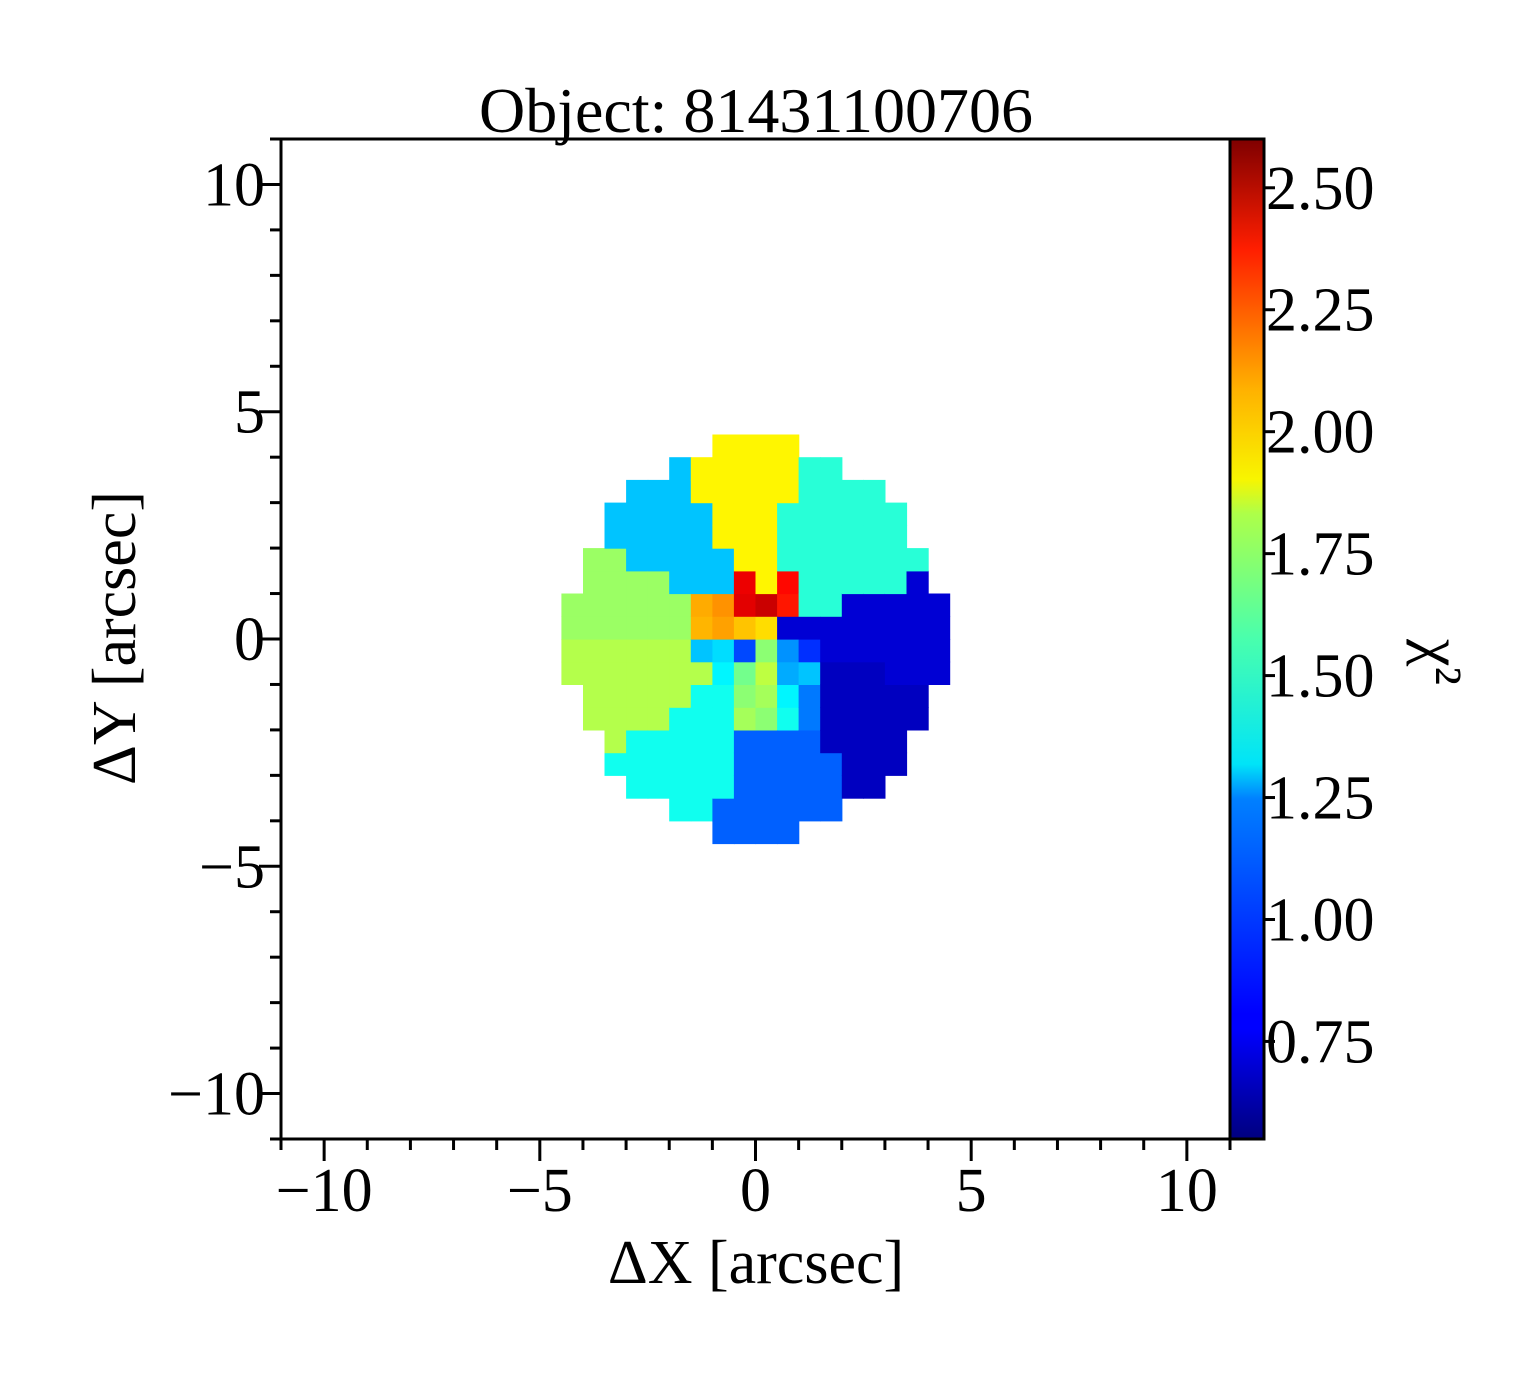 This screenshot has width=1540, height=1375. Describe the element at coordinates (1320, 1042) in the screenshot. I see `colorbar-tick-label: 0.75` at that location.